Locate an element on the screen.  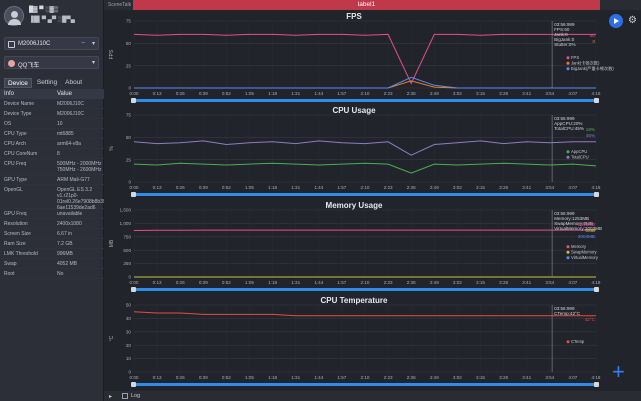
expand-icon: ▸ is located at coordinates (111, 397).